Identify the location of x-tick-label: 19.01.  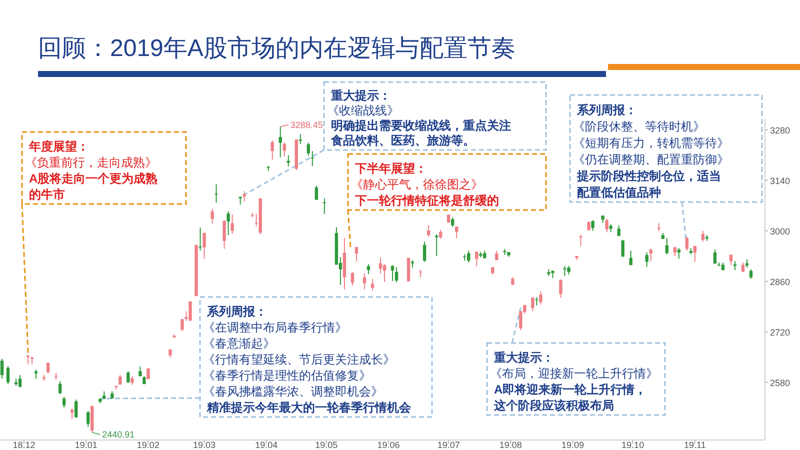
(86, 445).